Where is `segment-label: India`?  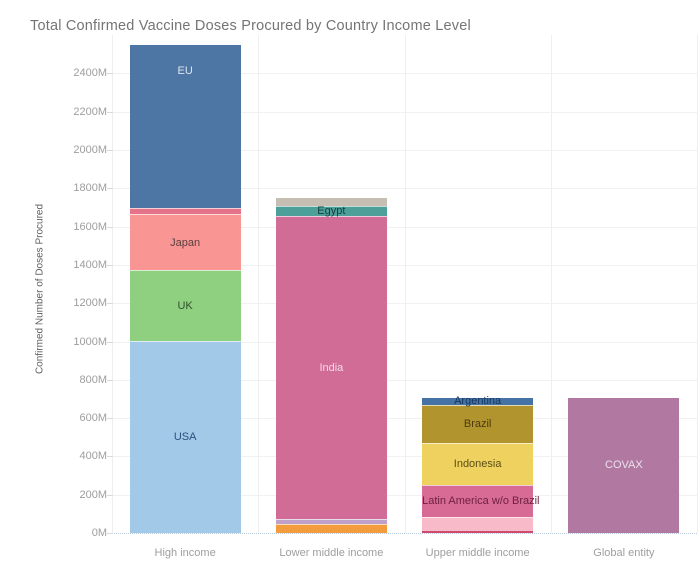
segment-label: India is located at coordinates (331, 368).